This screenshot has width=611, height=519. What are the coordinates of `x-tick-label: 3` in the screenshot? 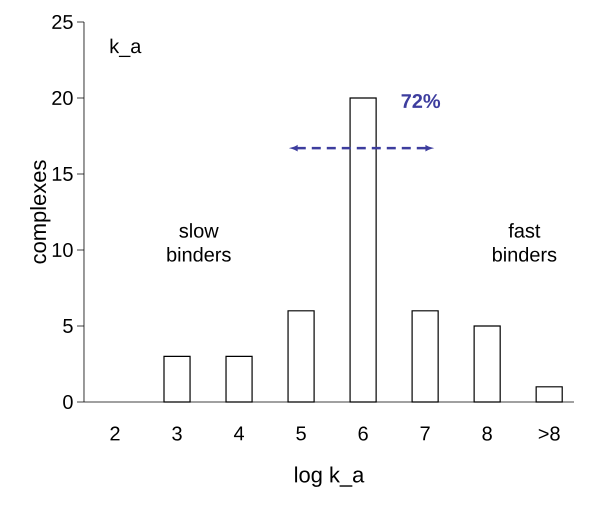 It's located at (177, 433).